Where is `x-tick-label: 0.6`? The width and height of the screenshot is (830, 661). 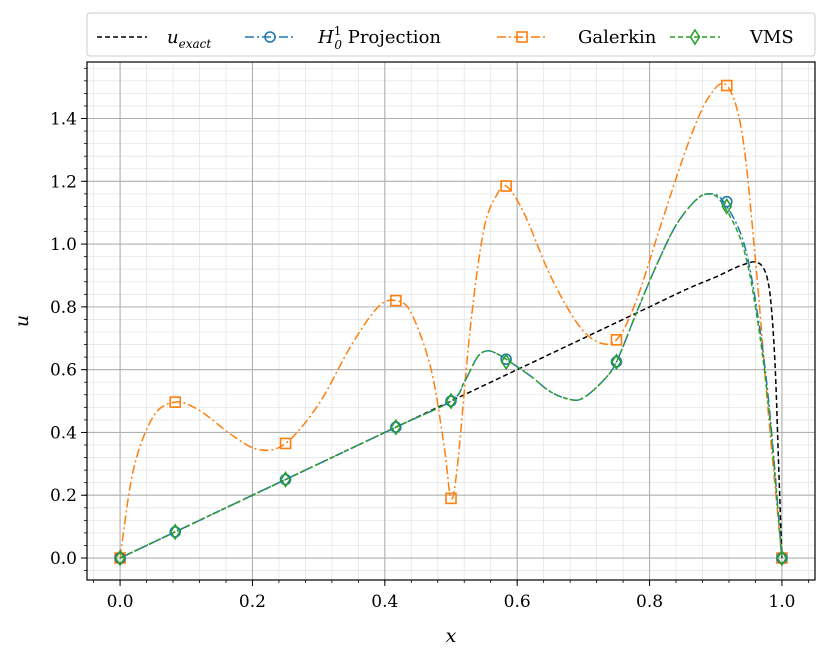 x-tick-label: 0.6 is located at coordinates (517, 602).